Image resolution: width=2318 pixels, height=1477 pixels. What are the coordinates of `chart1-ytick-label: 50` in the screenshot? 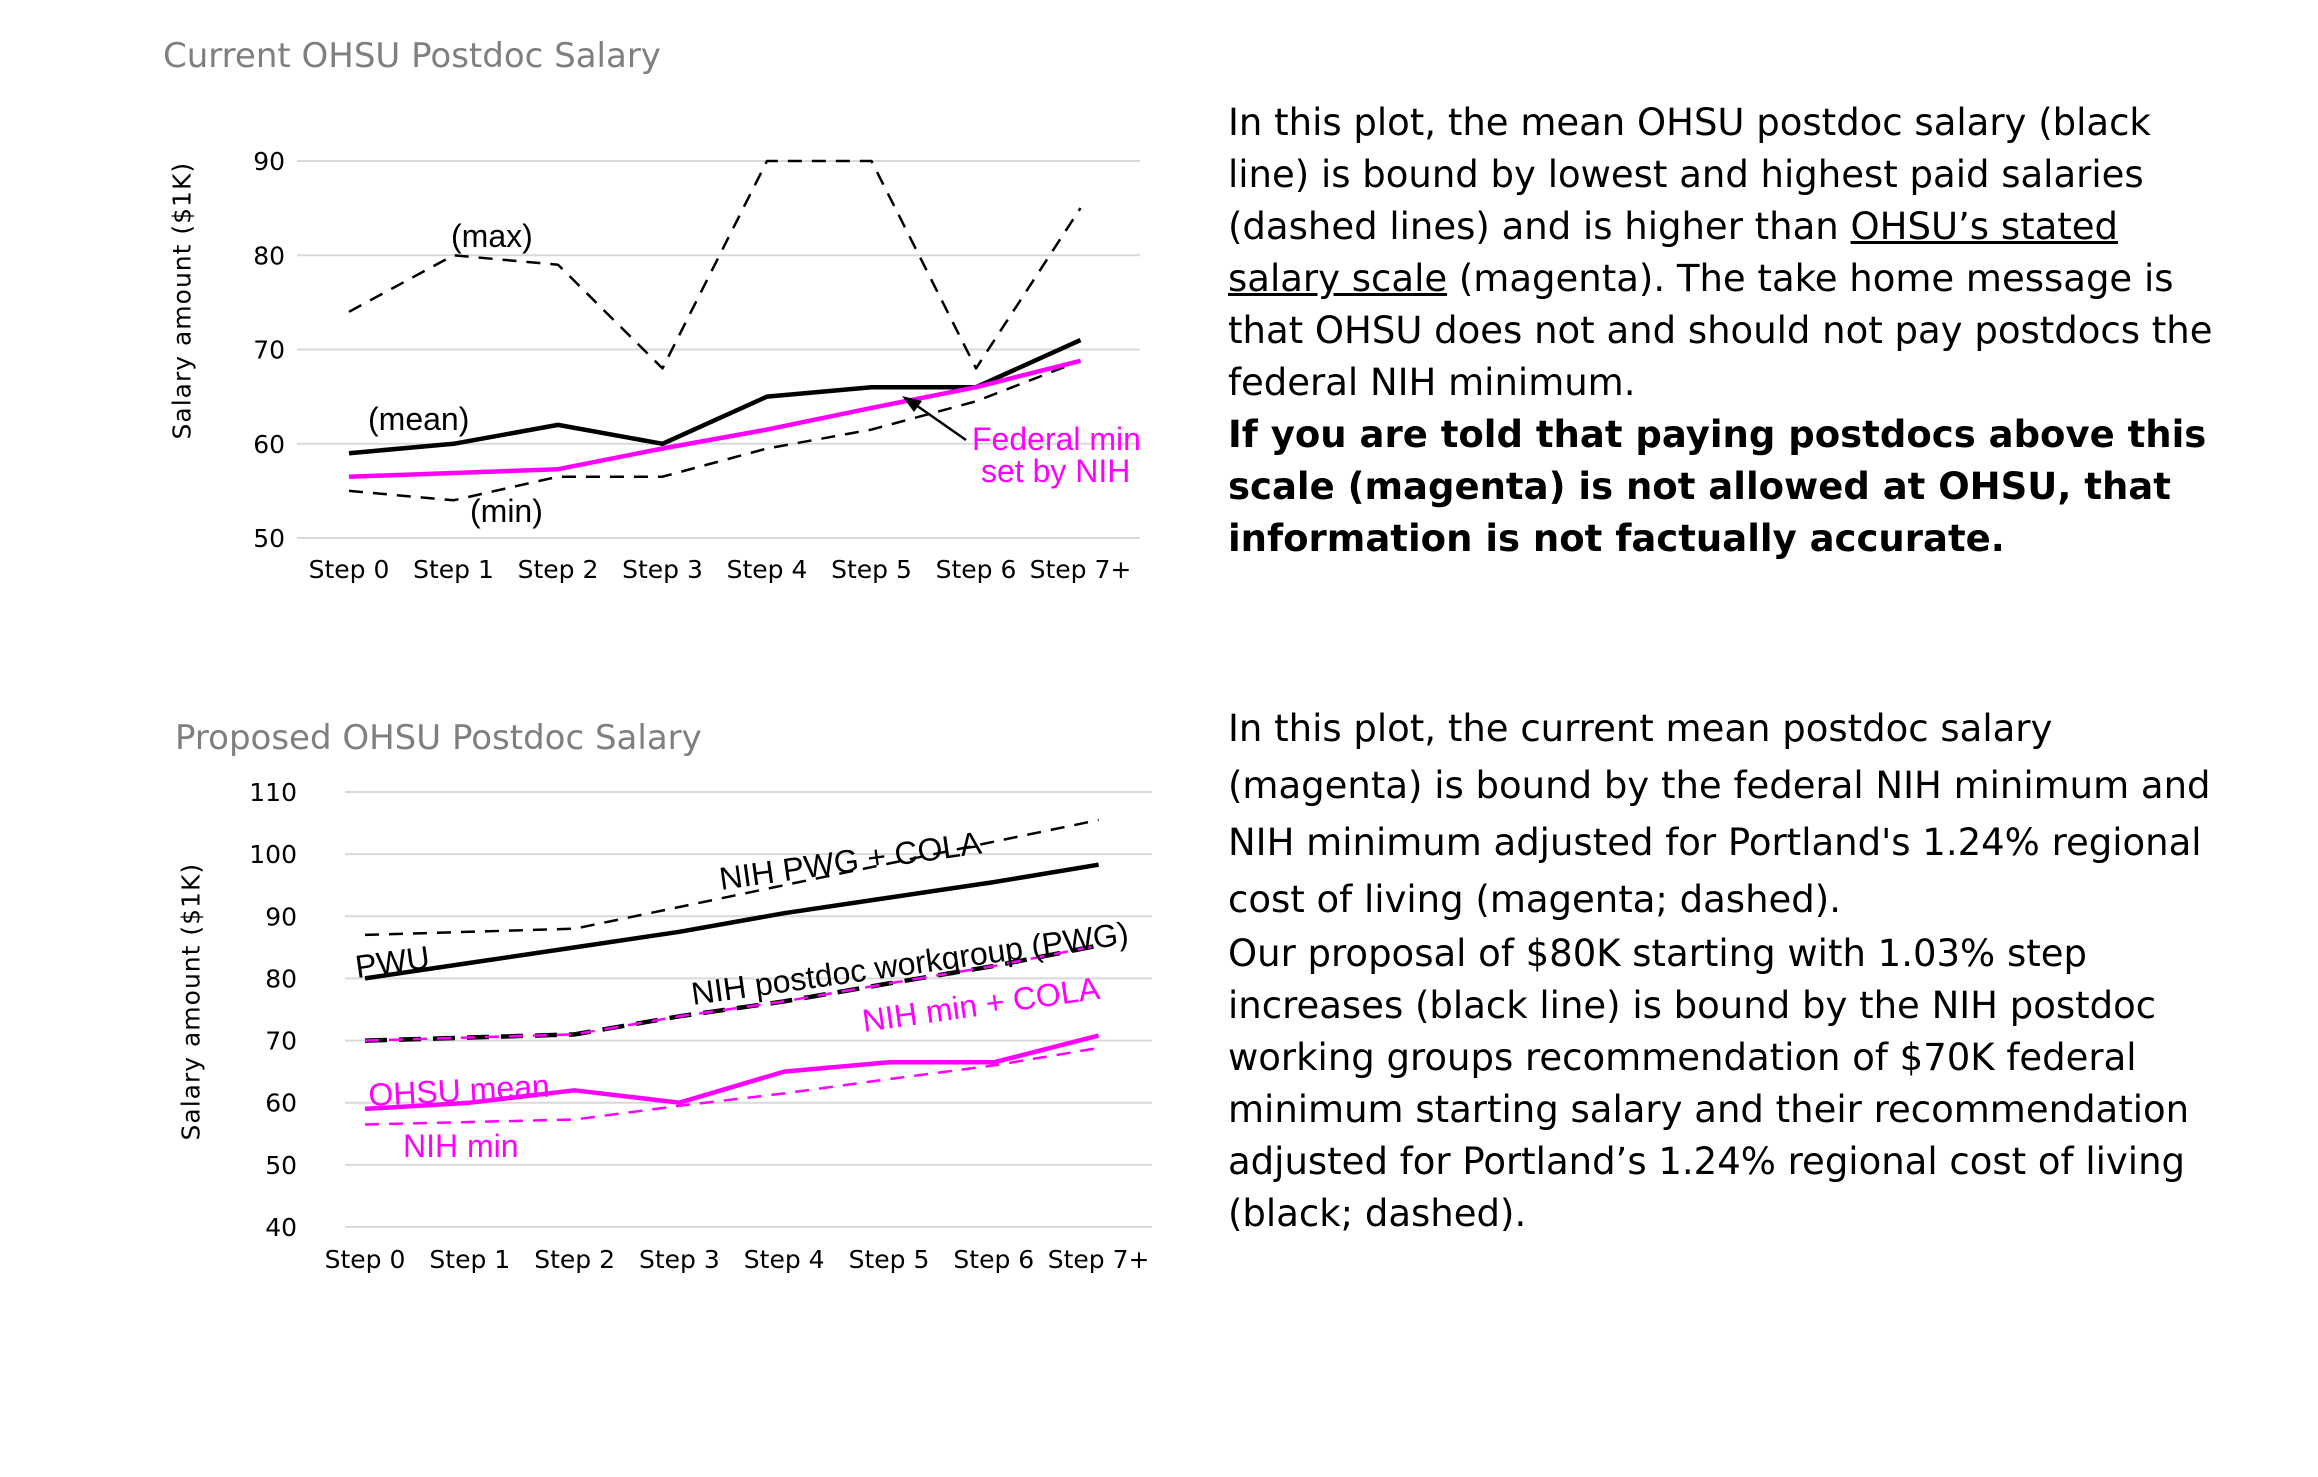 It's located at (269, 538).